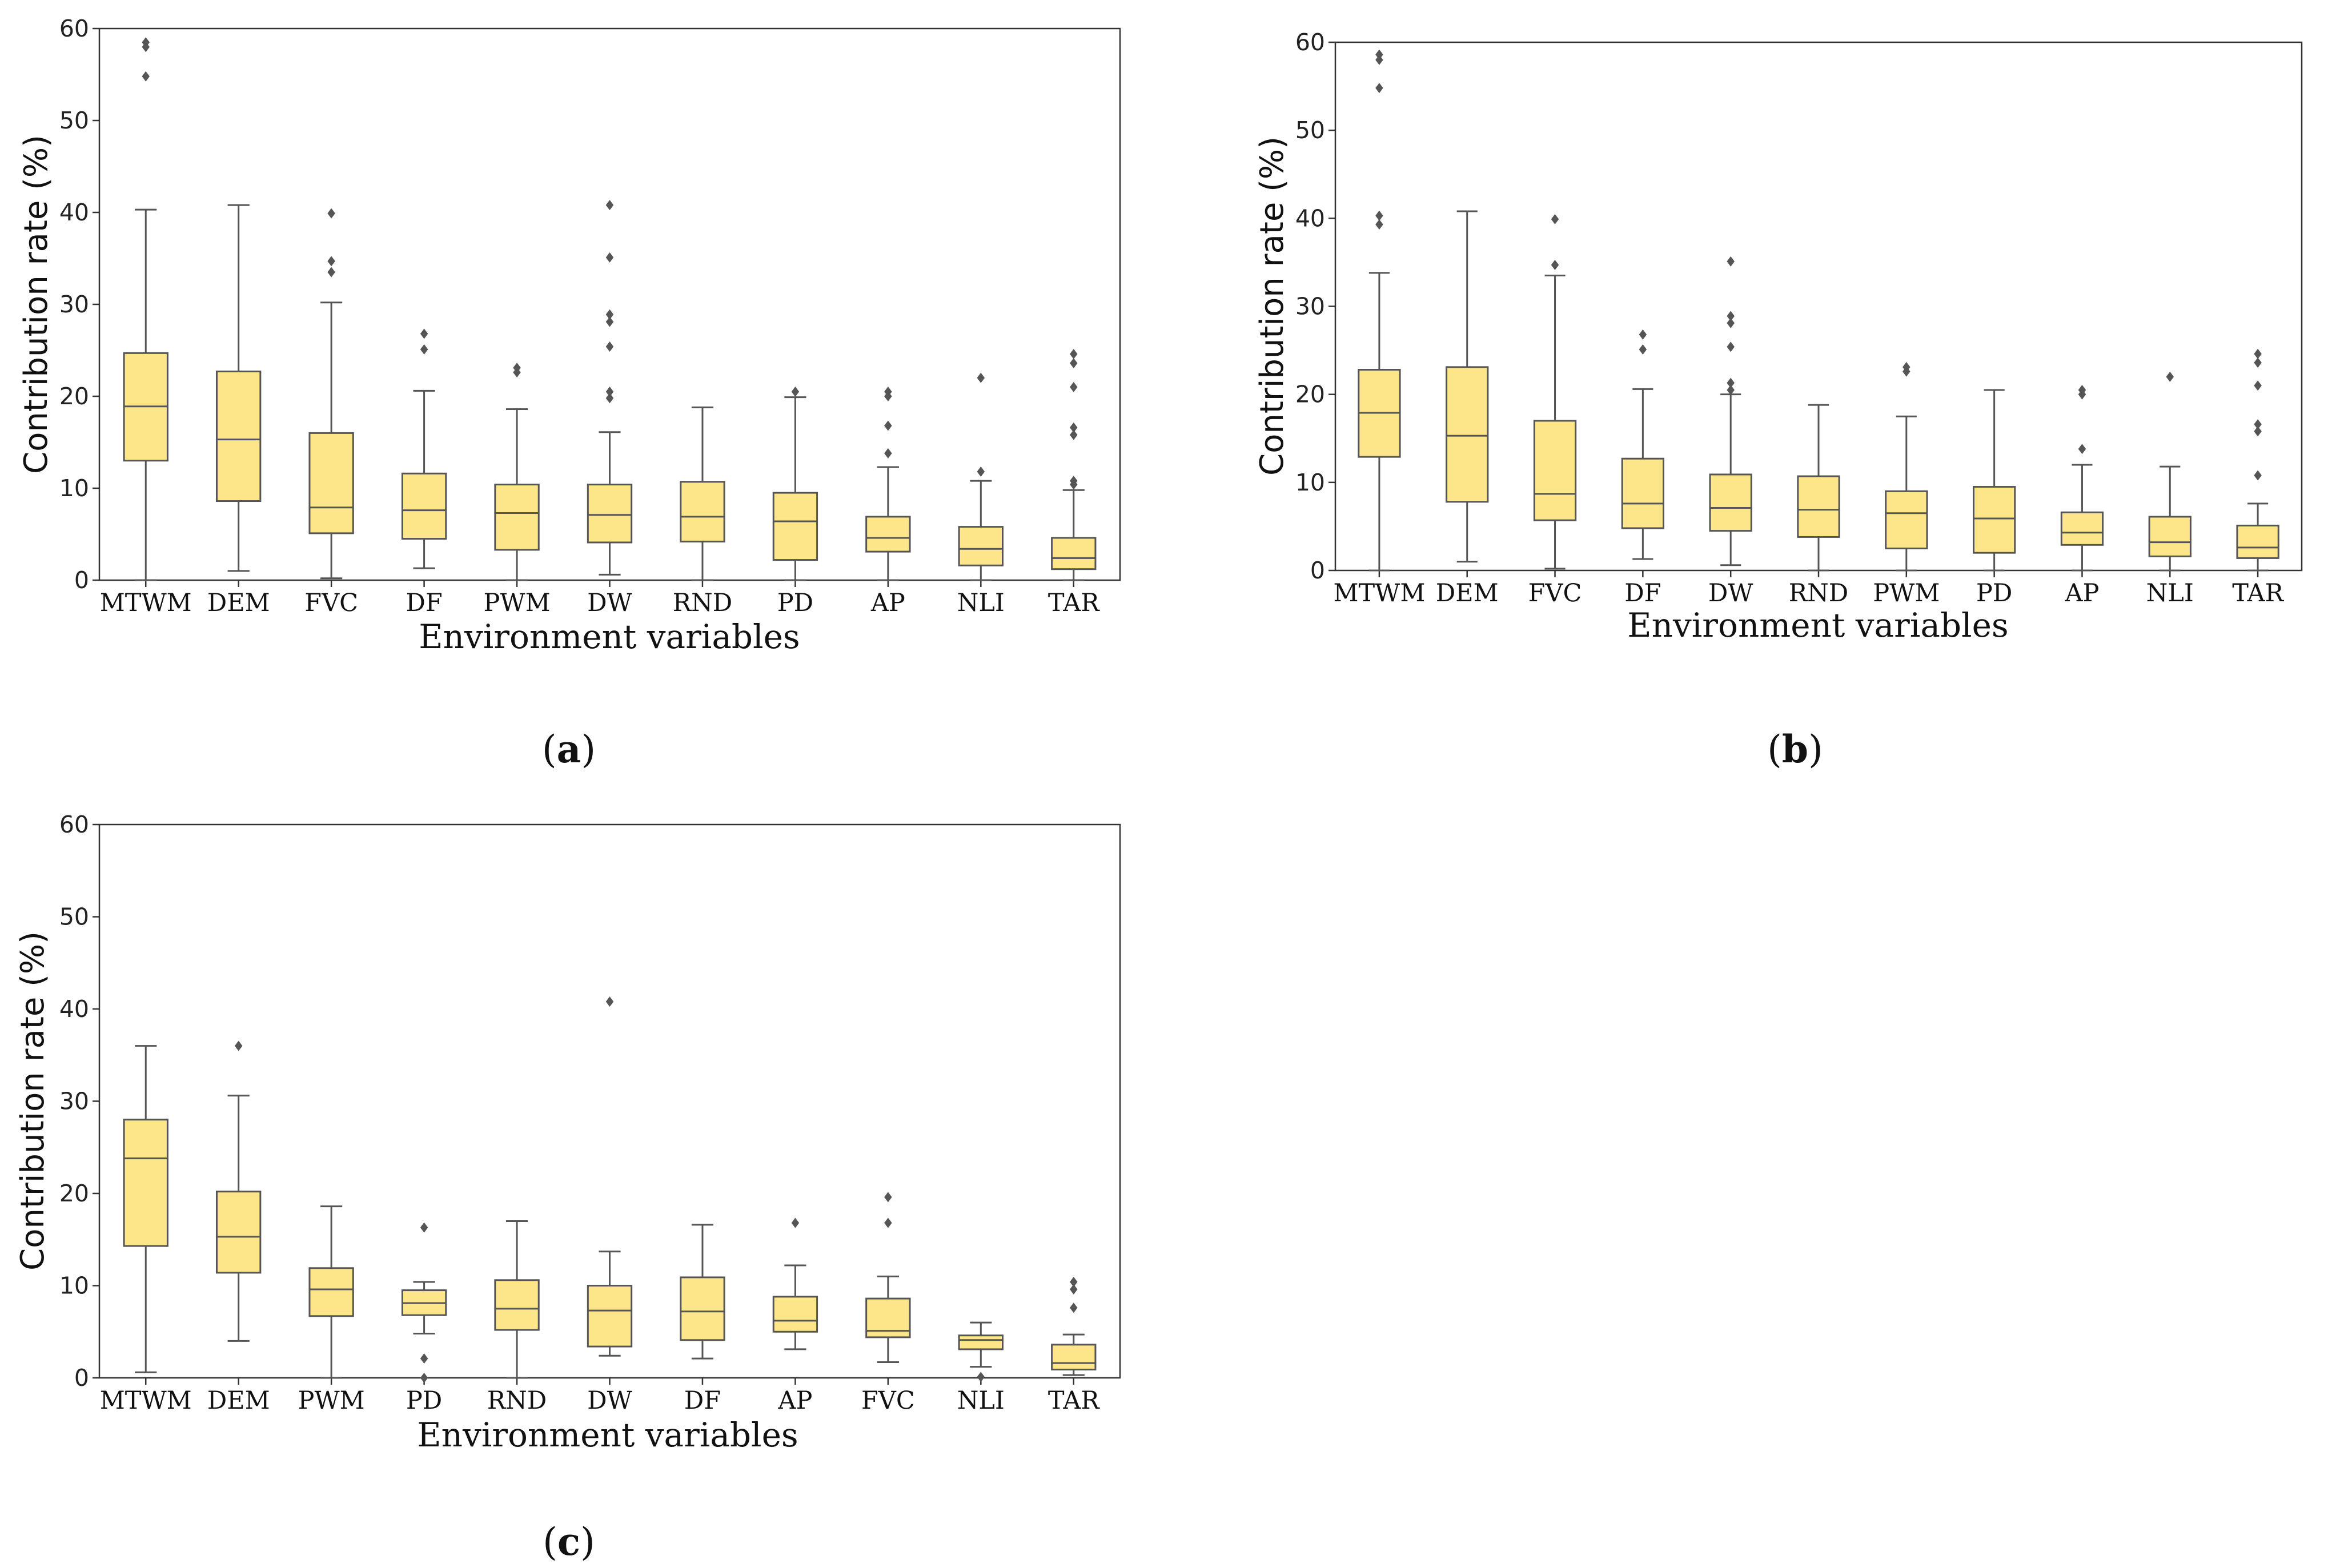 The image size is (2344, 1568). Describe the element at coordinates (1310, 130) in the screenshot. I see `y-tick-label: 50` at that location.